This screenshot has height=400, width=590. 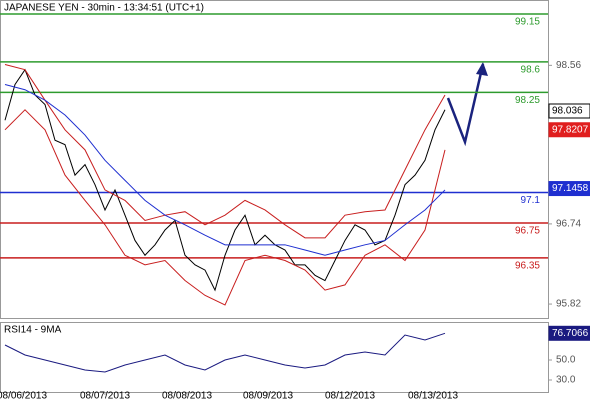 I want to click on price-tag-label: 98.036, so click(x=567, y=111).